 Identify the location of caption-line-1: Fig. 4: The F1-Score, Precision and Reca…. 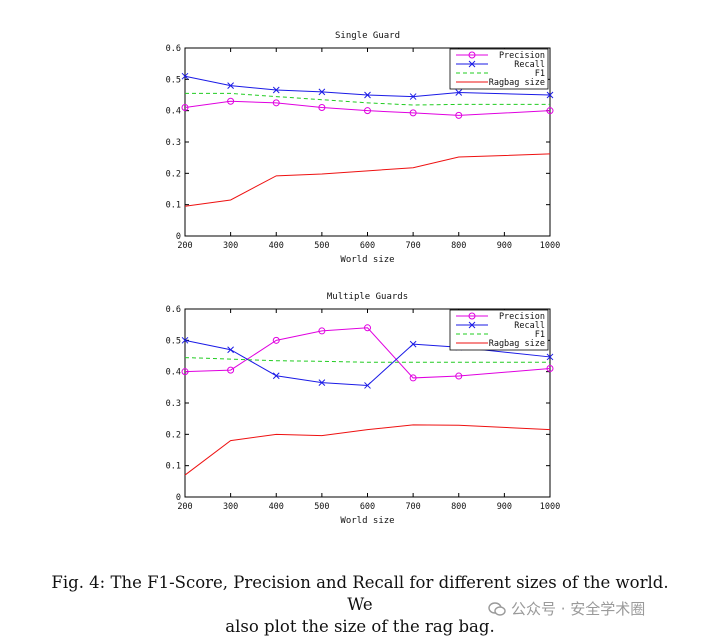
(360, 593).